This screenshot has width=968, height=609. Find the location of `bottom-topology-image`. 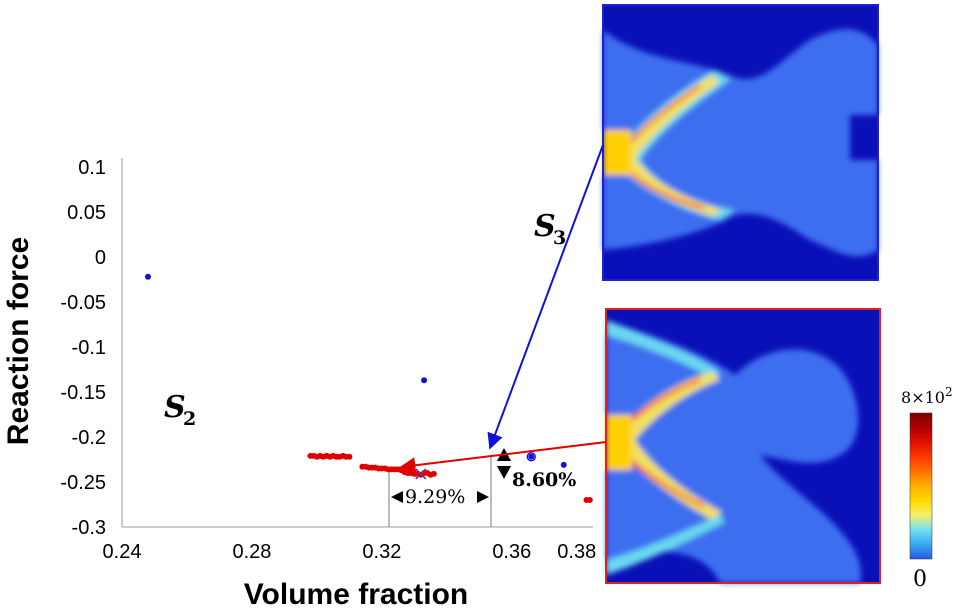

bottom-topology-image is located at coordinates (743, 446).